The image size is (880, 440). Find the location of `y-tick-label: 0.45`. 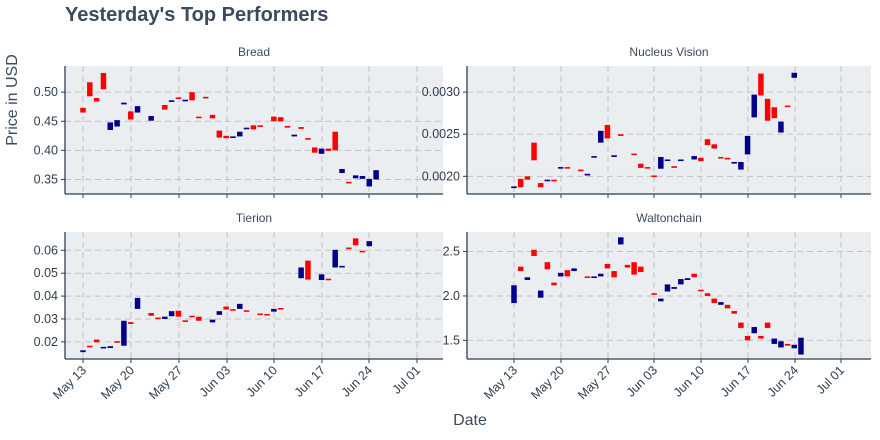

y-tick-label: 0.45 is located at coordinates (46, 121).